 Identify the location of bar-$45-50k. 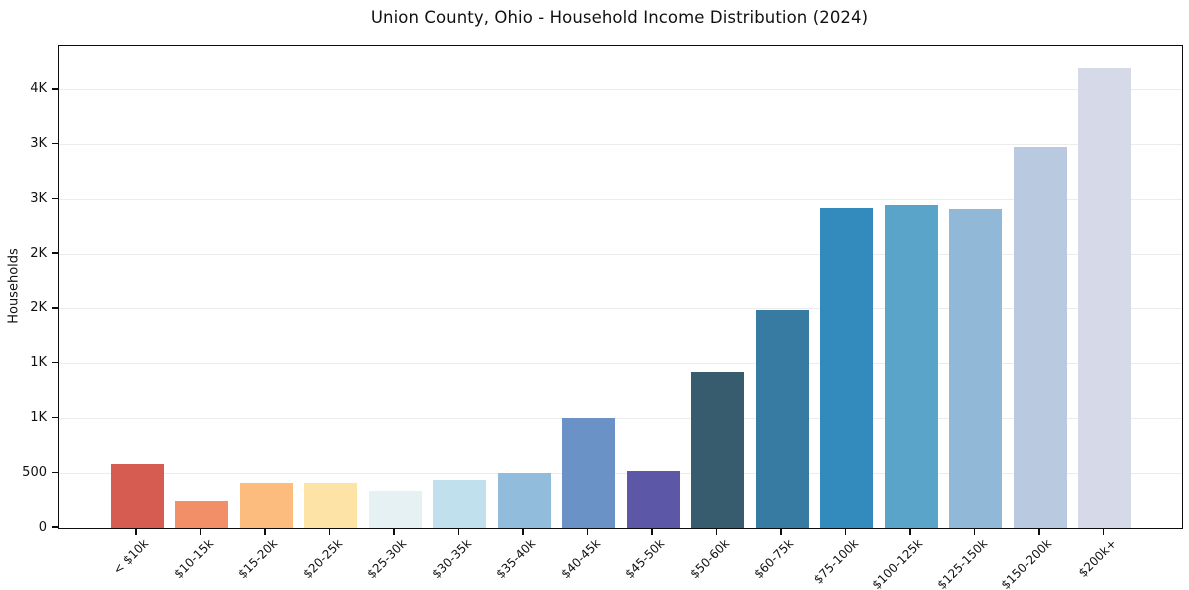
(653, 499).